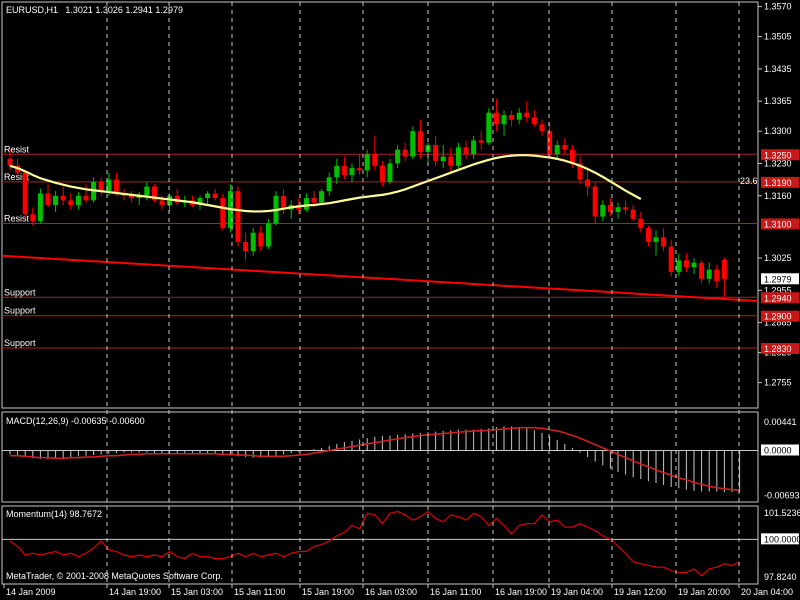 The height and width of the screenshot is (600, 800). I want to click on macd-signal-line, so click(375, 459).